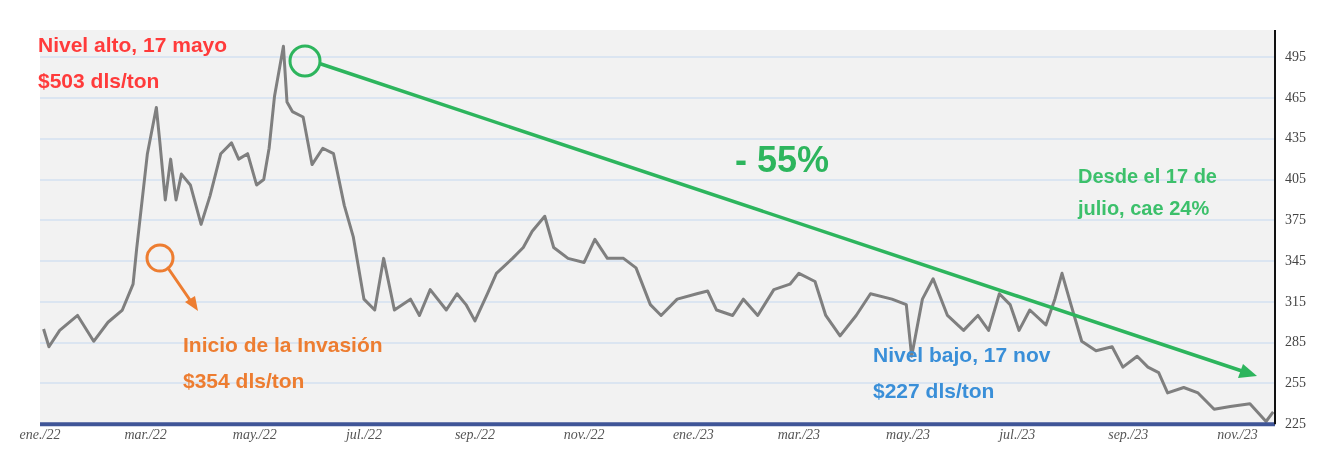 Image resolution: width=1326 pixels, height=453 pixels. Describe the element at coordinates (254, 435) in the screenshot. I see `x-tick-label: may./22` at that location.